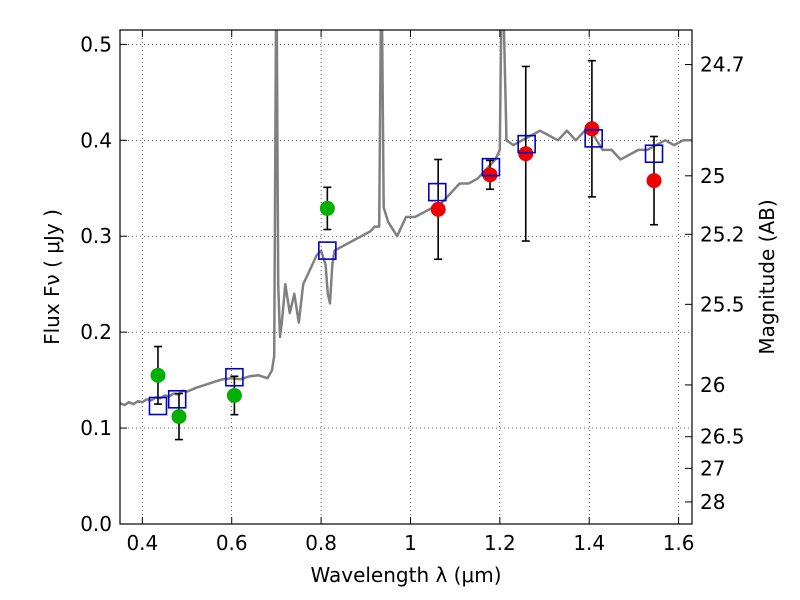  What do you see at coordinates (96, 428) in the screenshot?
I see `y-tick-label: 0.1` at bounding box center [96, 428].